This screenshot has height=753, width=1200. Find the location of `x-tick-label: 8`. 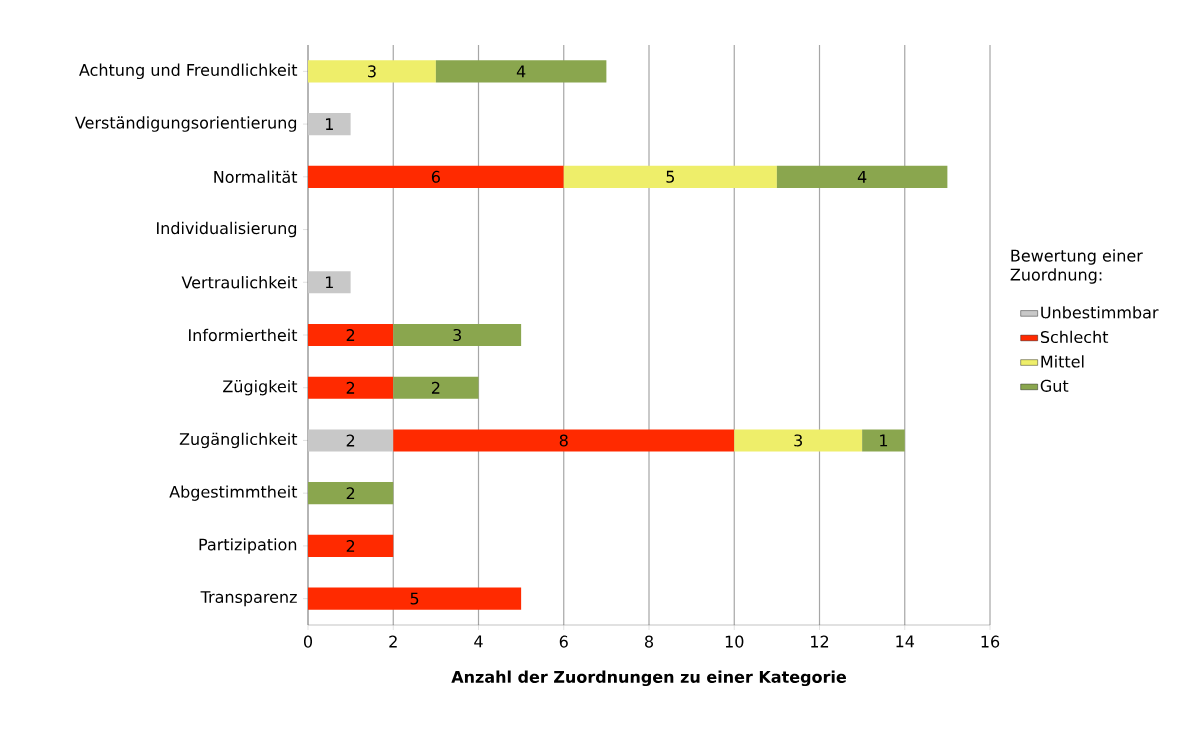

x-tick-label: 8 is located at coordinates (649, 641).